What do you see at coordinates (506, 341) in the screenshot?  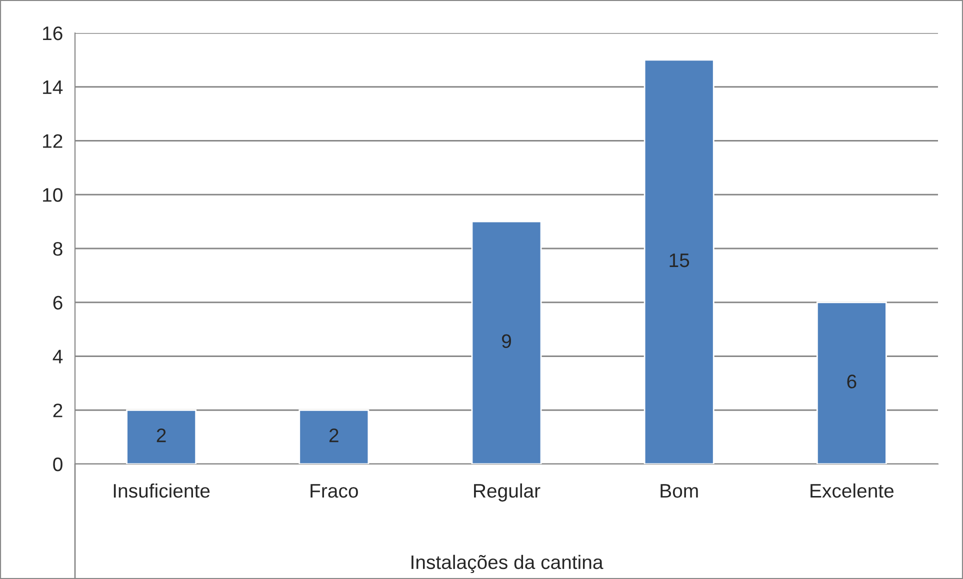 I see `data-label: 9` at bounding box center [506, 341].